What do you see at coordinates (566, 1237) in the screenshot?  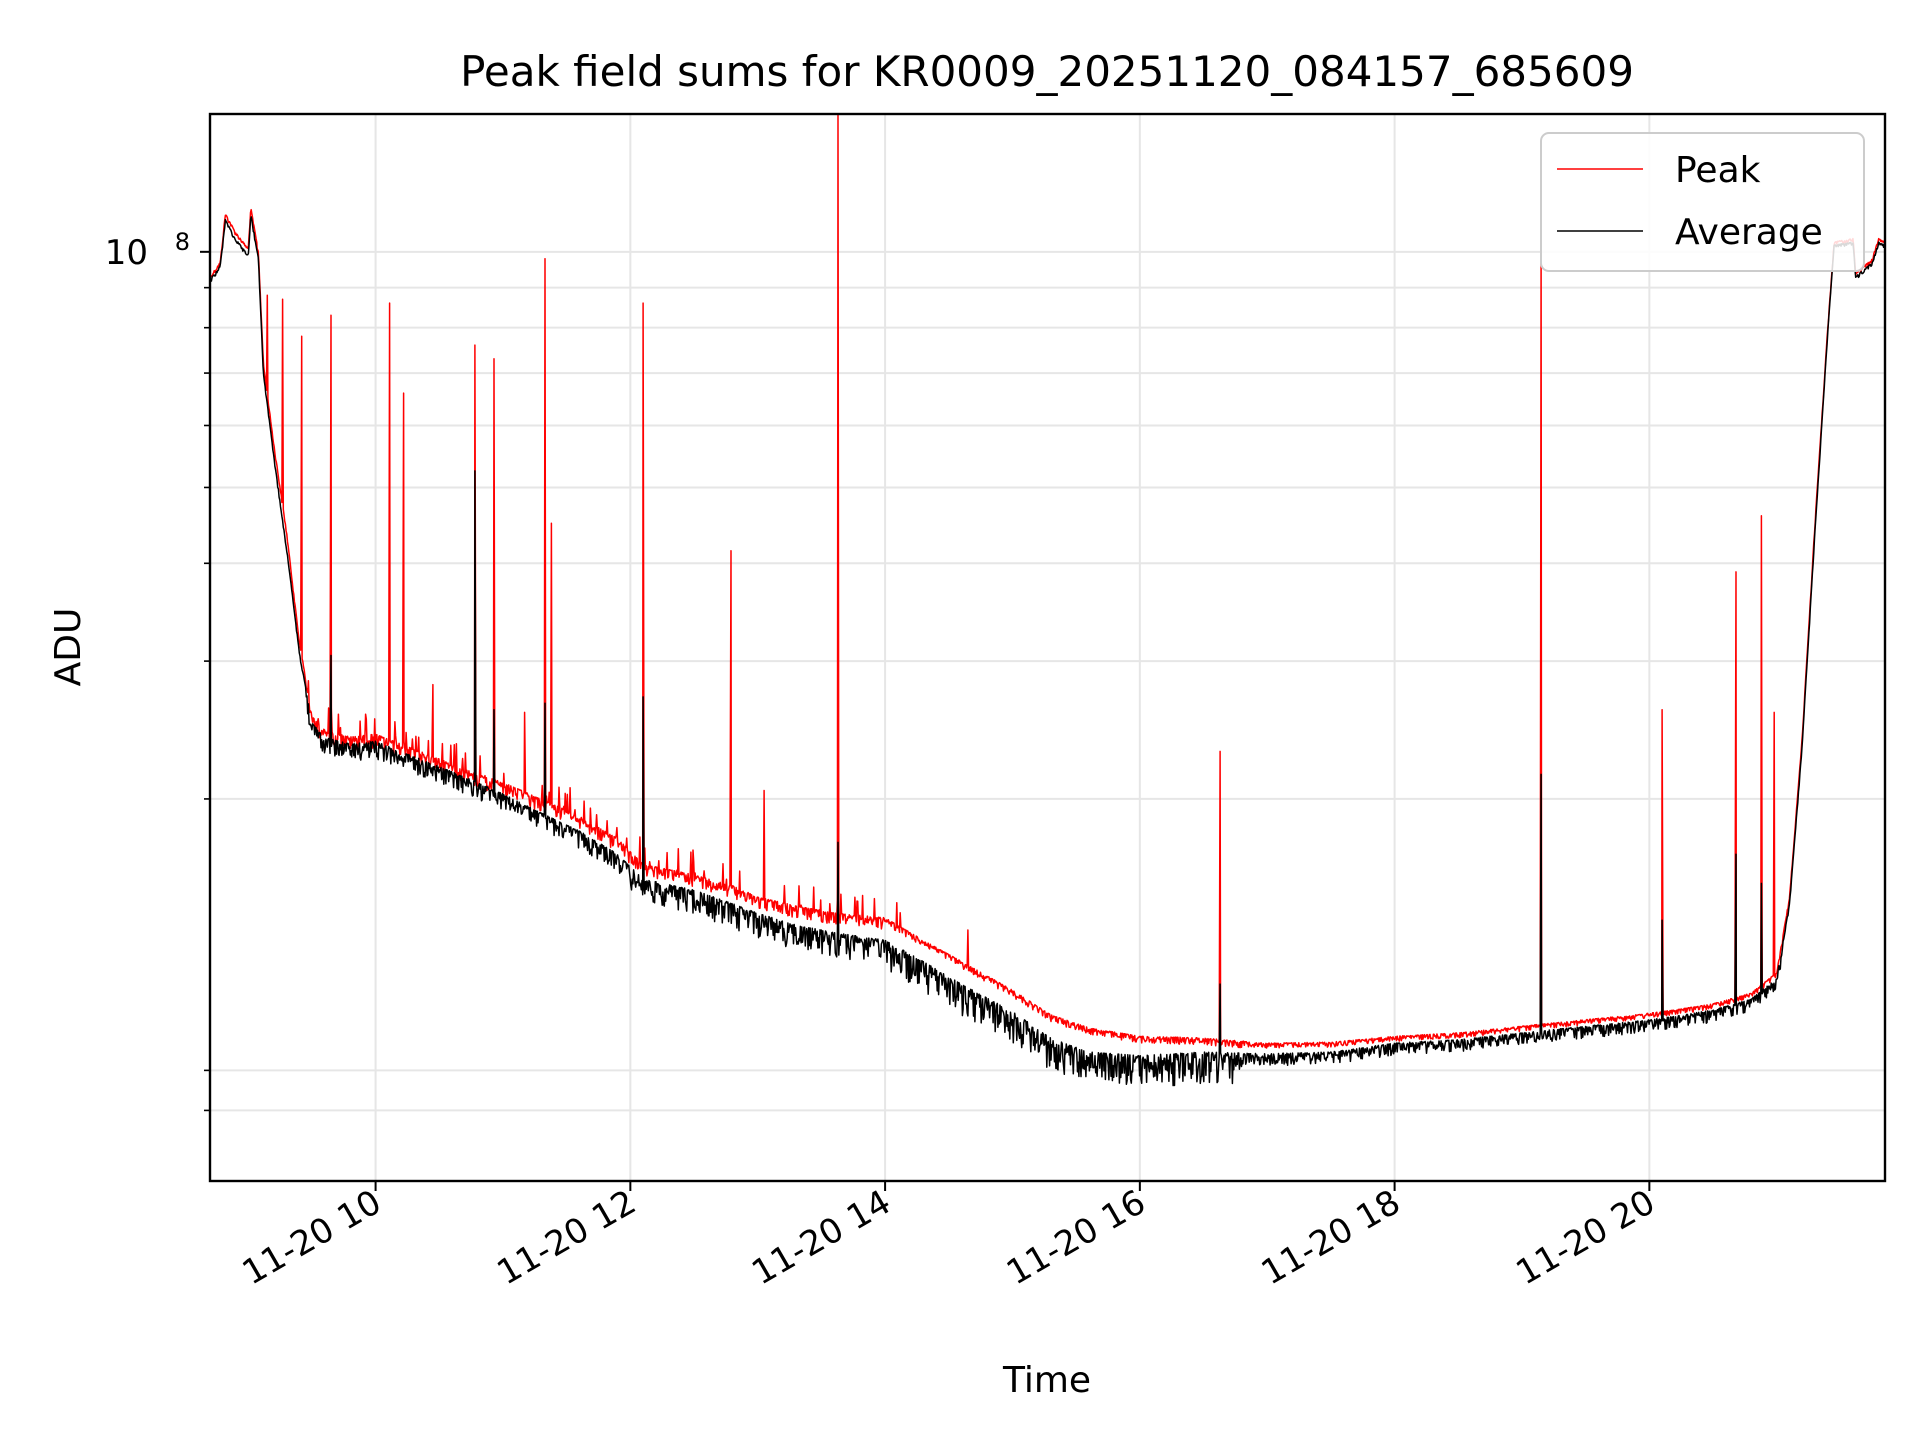 I see `x-tick-label: 11-20 12` at bounding box center [566, 1237].